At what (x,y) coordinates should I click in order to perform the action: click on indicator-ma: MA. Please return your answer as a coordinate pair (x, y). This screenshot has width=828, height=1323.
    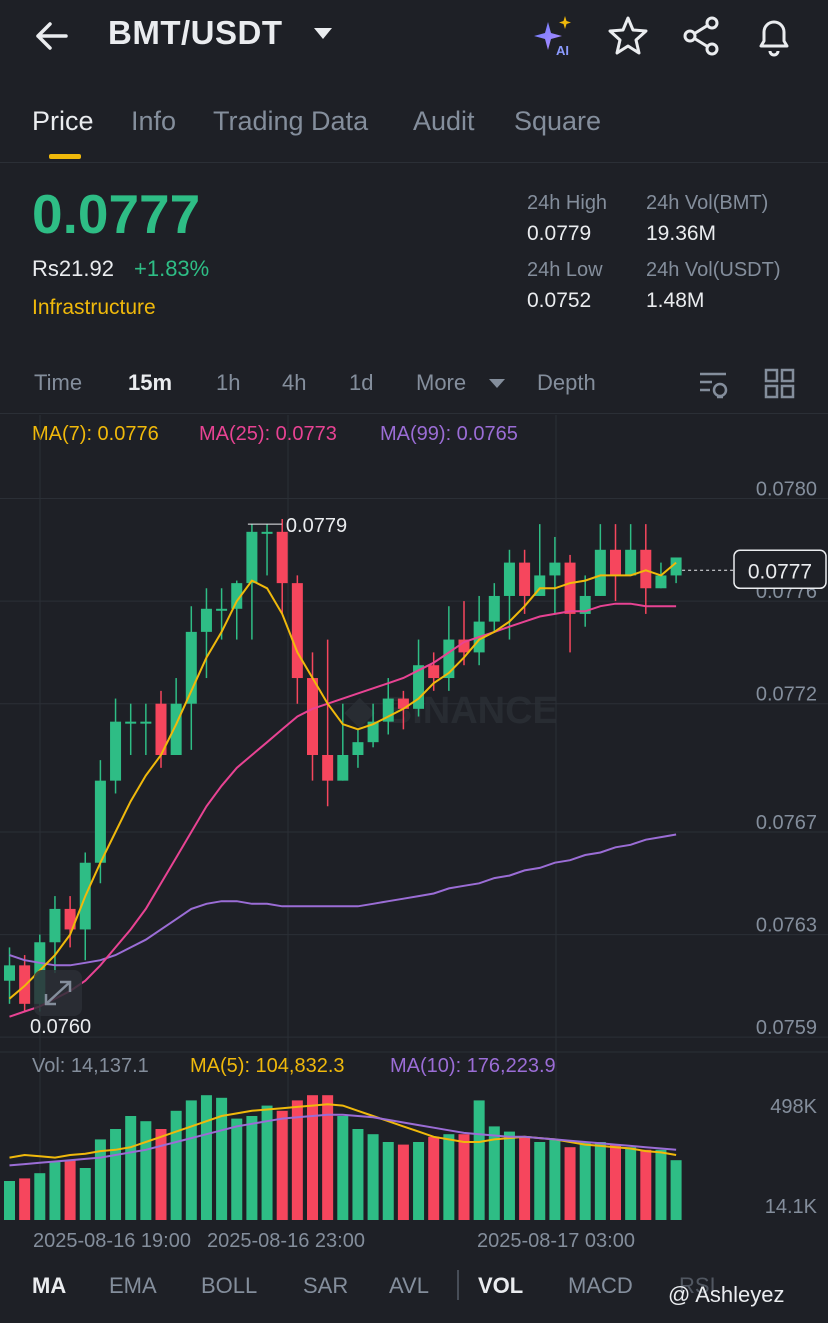
    Looking at the image, I should click on (49, 1285).